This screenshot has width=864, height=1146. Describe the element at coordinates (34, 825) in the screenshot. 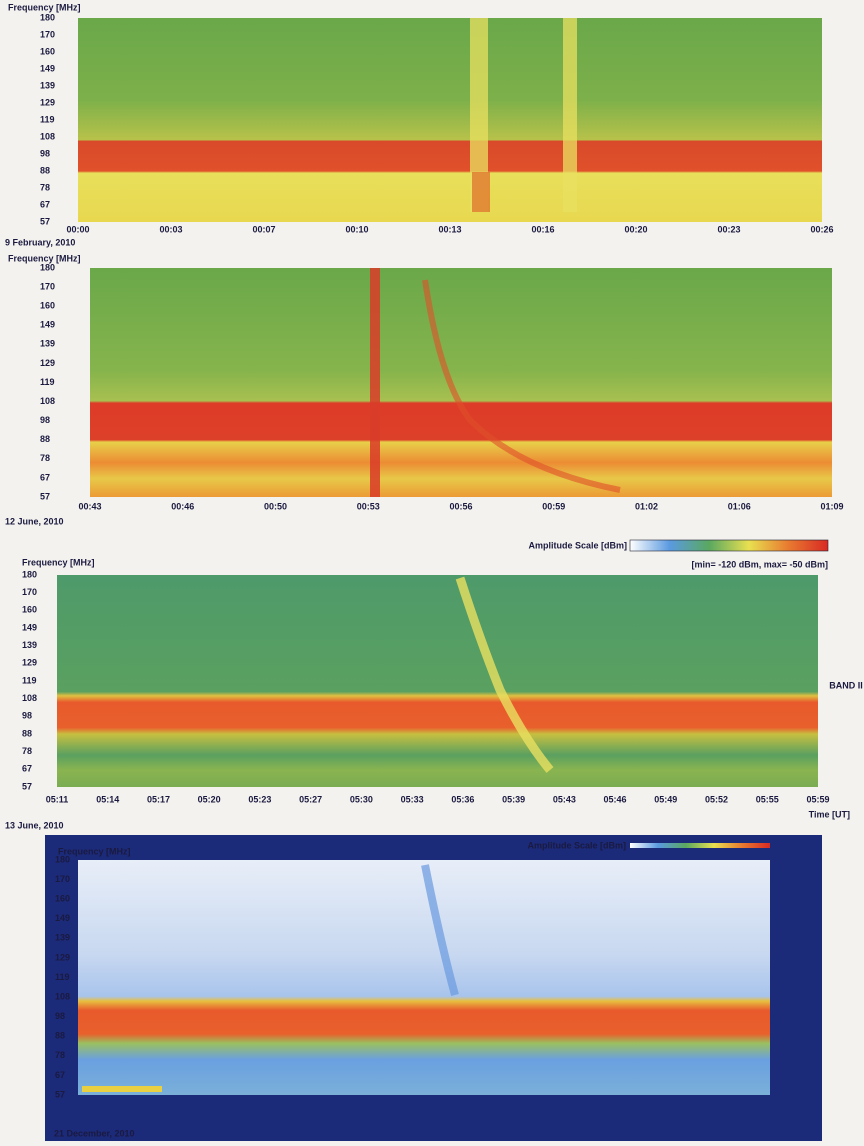

I see `caption: 13 June, 2010` at that location.